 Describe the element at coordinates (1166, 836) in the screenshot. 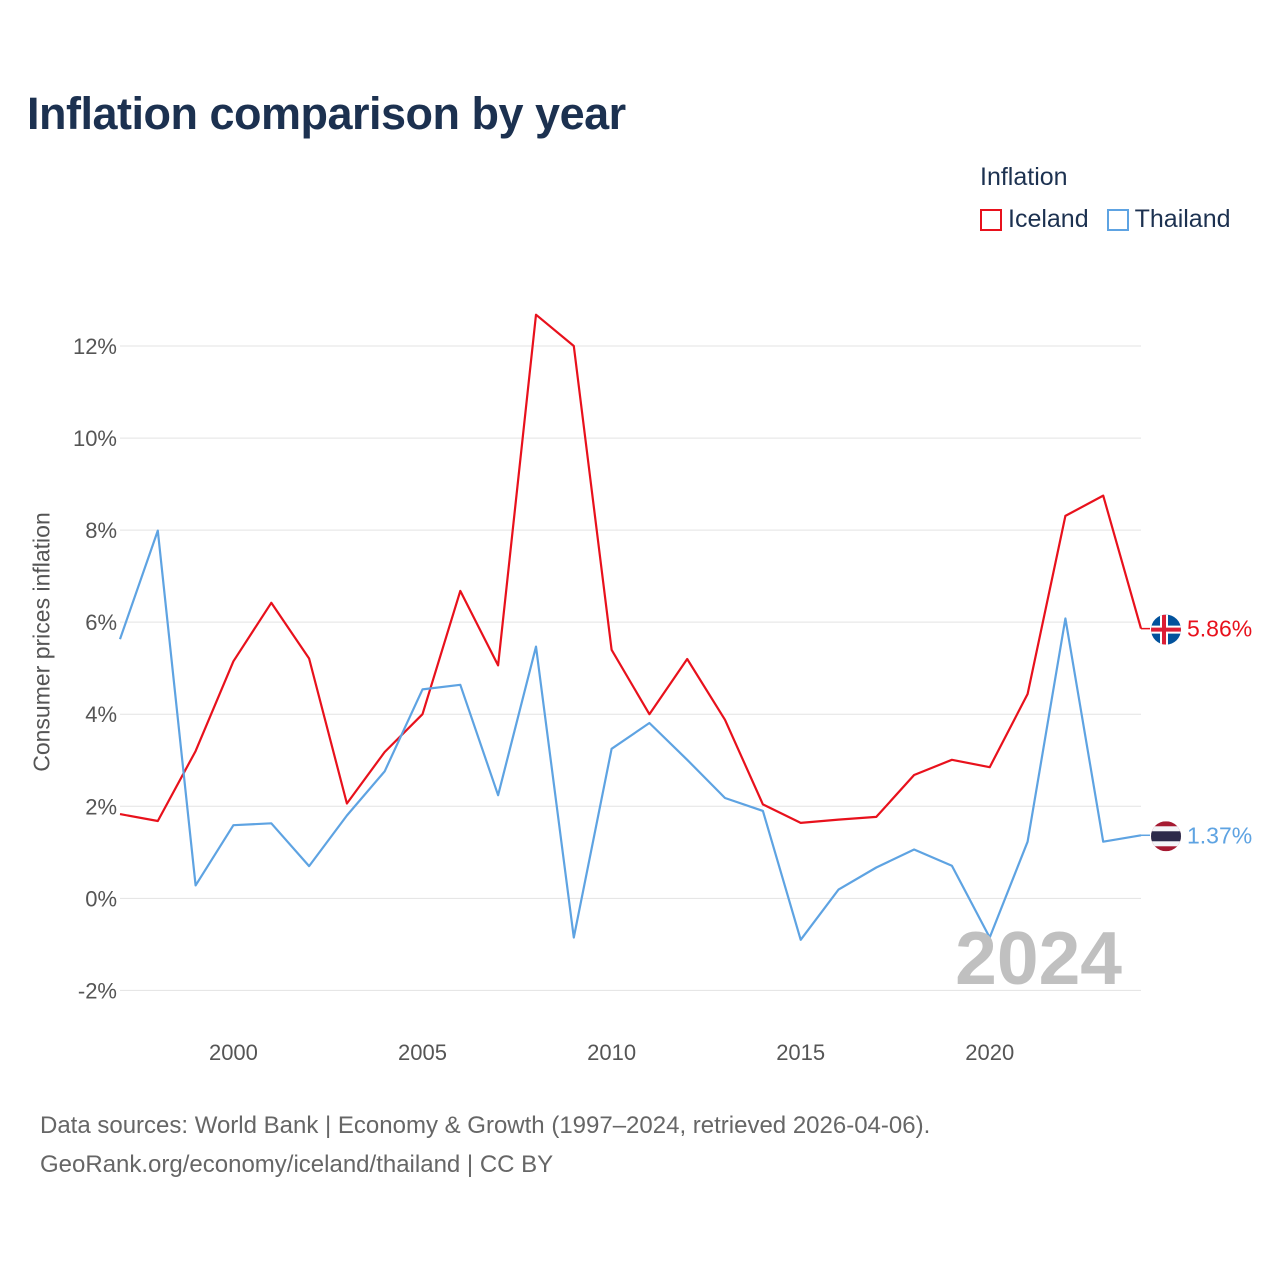

I see `thailand-flag-icon` at that location.